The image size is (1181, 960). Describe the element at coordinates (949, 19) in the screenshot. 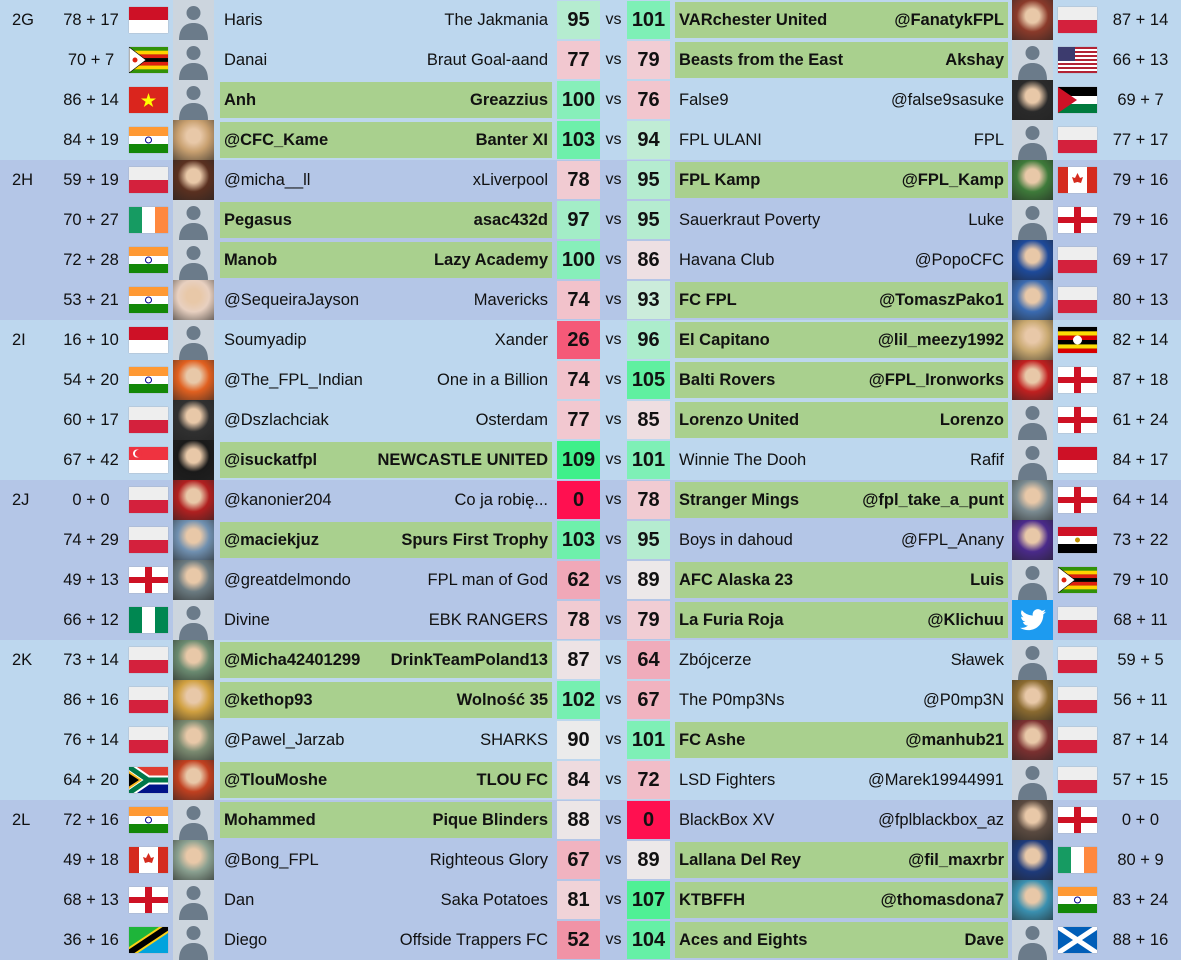

I see `right-manager: @FanatykFPL` at that location.